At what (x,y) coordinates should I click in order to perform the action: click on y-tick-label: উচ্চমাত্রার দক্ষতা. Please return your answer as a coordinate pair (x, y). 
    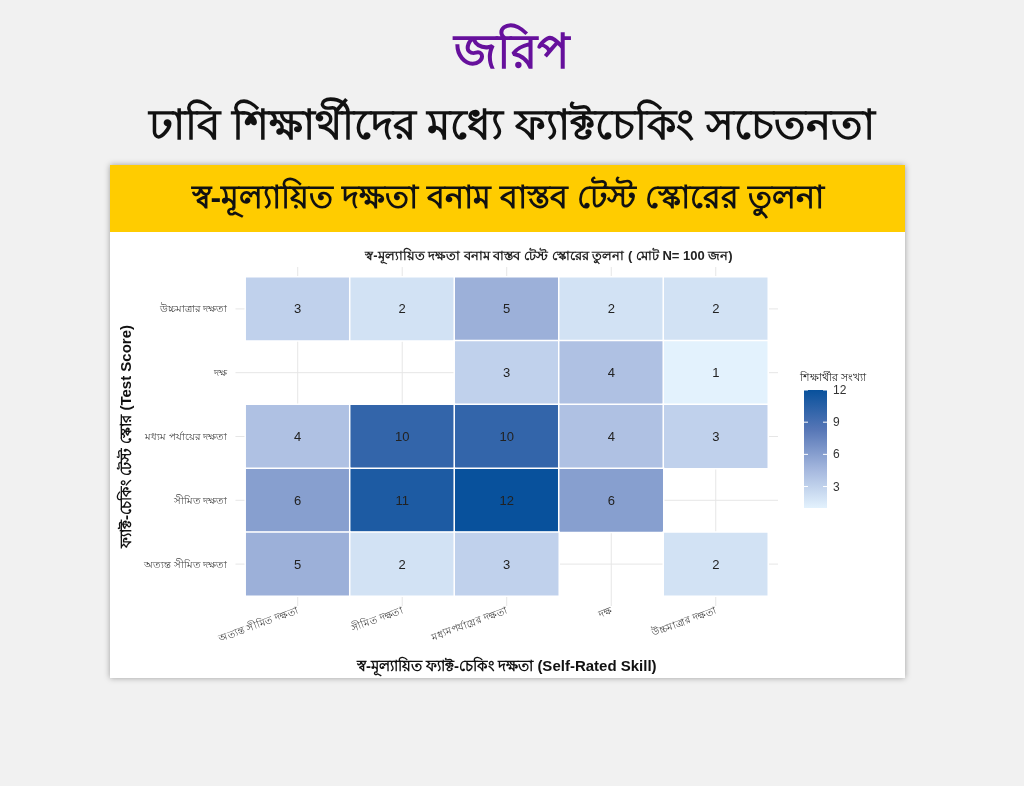
    Looking at the image, I should click on (193, 308).